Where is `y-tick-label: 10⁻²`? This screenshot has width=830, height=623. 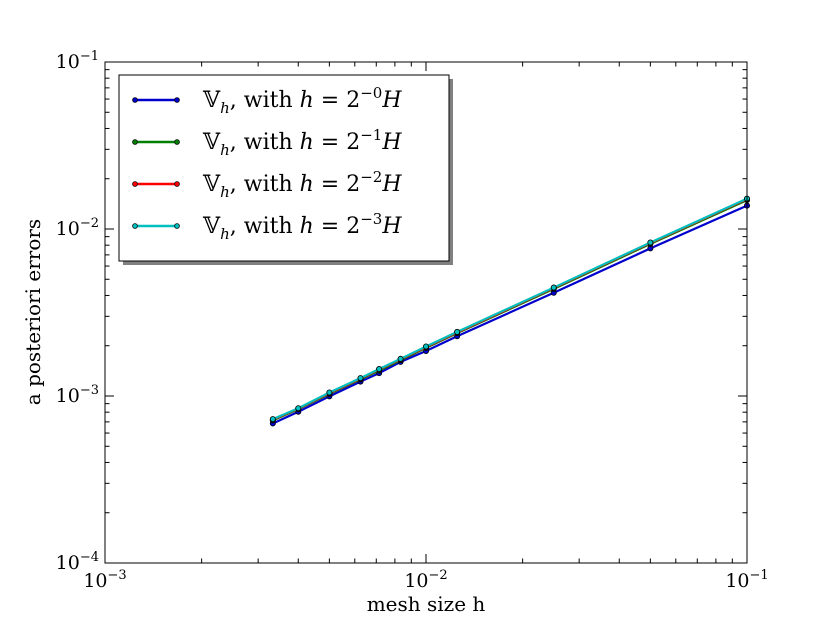 y-tick-label: 10⁻² is located at coordinates (77, 228).